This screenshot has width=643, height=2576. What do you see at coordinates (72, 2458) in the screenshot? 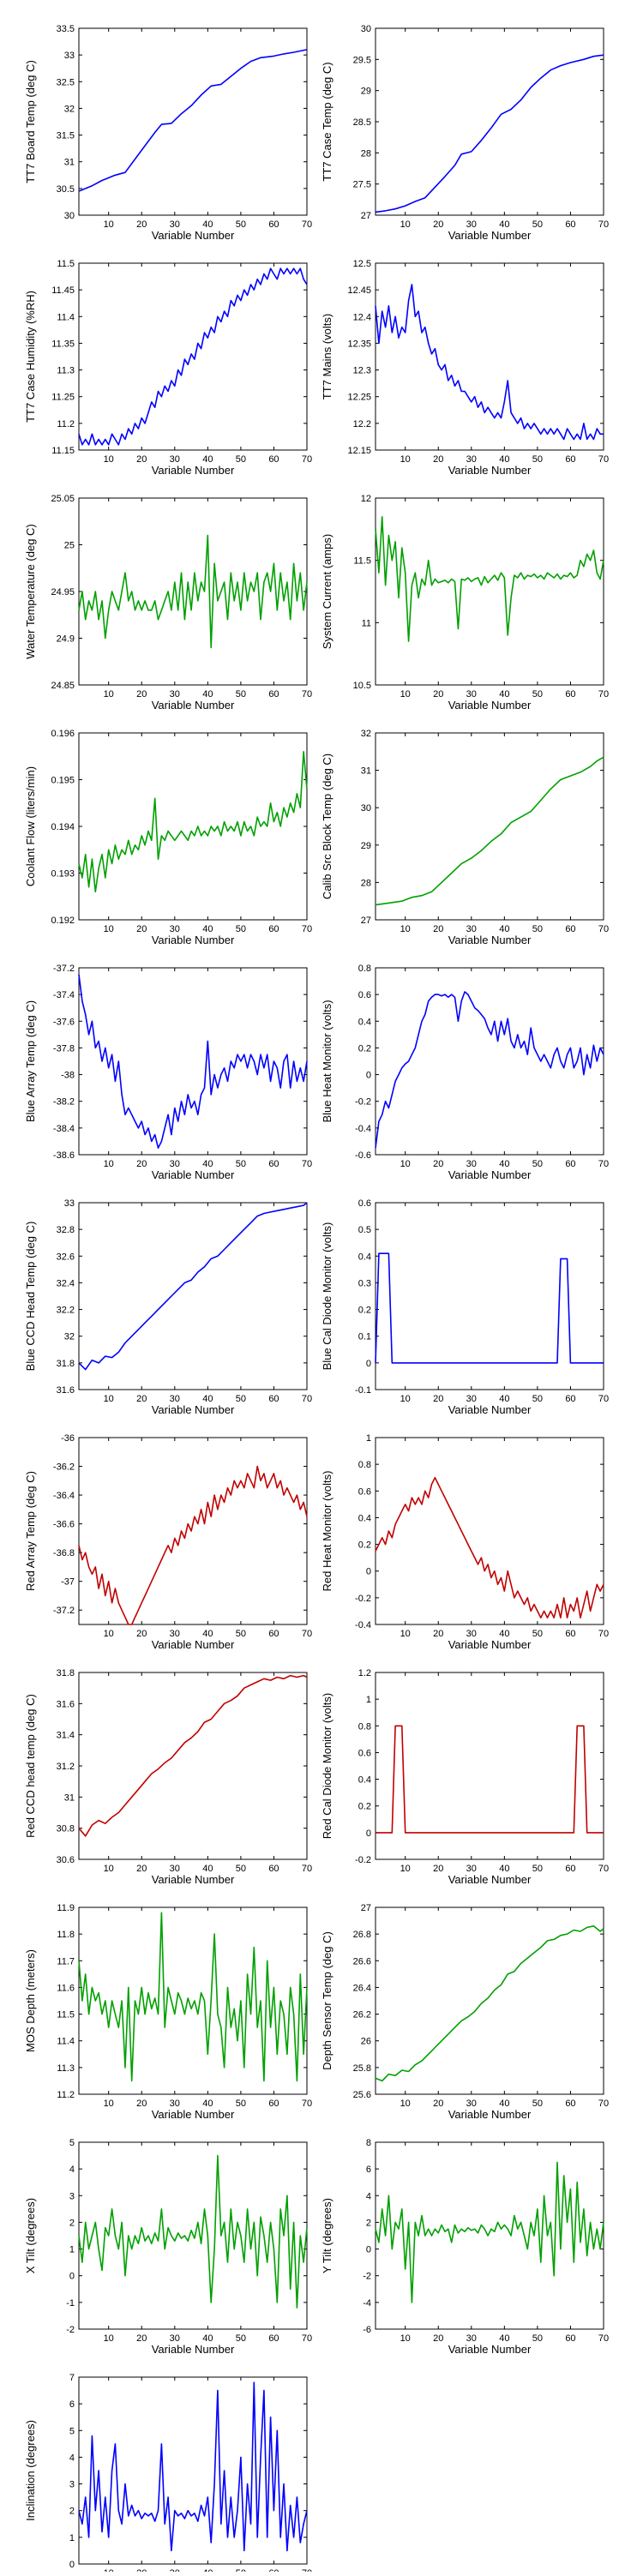
I see `y-tick-label: 4` at bounding box center [72, 2458].